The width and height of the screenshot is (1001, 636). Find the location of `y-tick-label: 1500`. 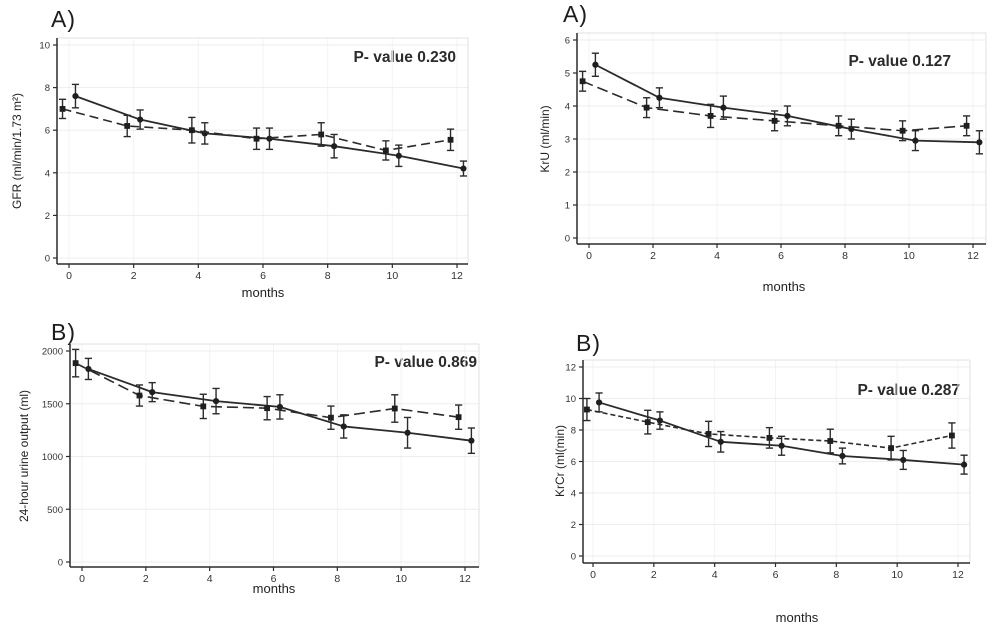

y-tick-label: 1500 is located at coordinates (52, 404).